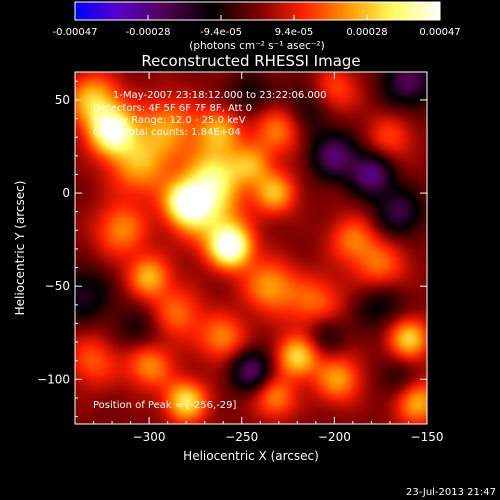  What do you see at coordinates (427, 437) in the screenshot?
I see `x-tick-label: −150` at bounding box center [427, 437].